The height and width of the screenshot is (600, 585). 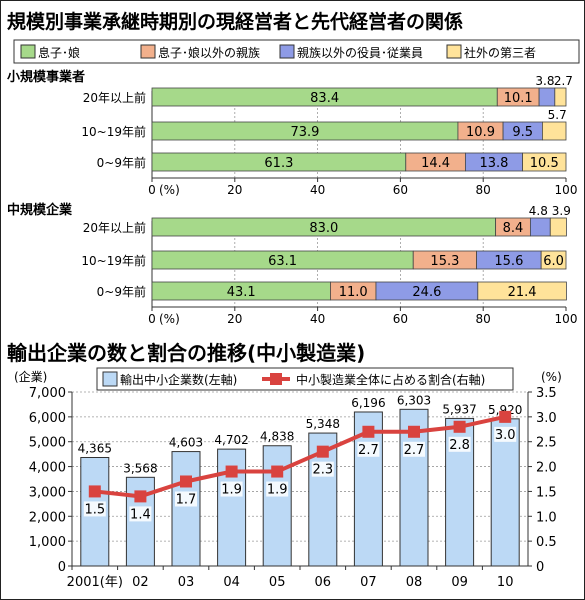 I want to click on top-title: 規模別事業承継時期別の現経営者と先代経営者の関係, so click(x=235, y=21).